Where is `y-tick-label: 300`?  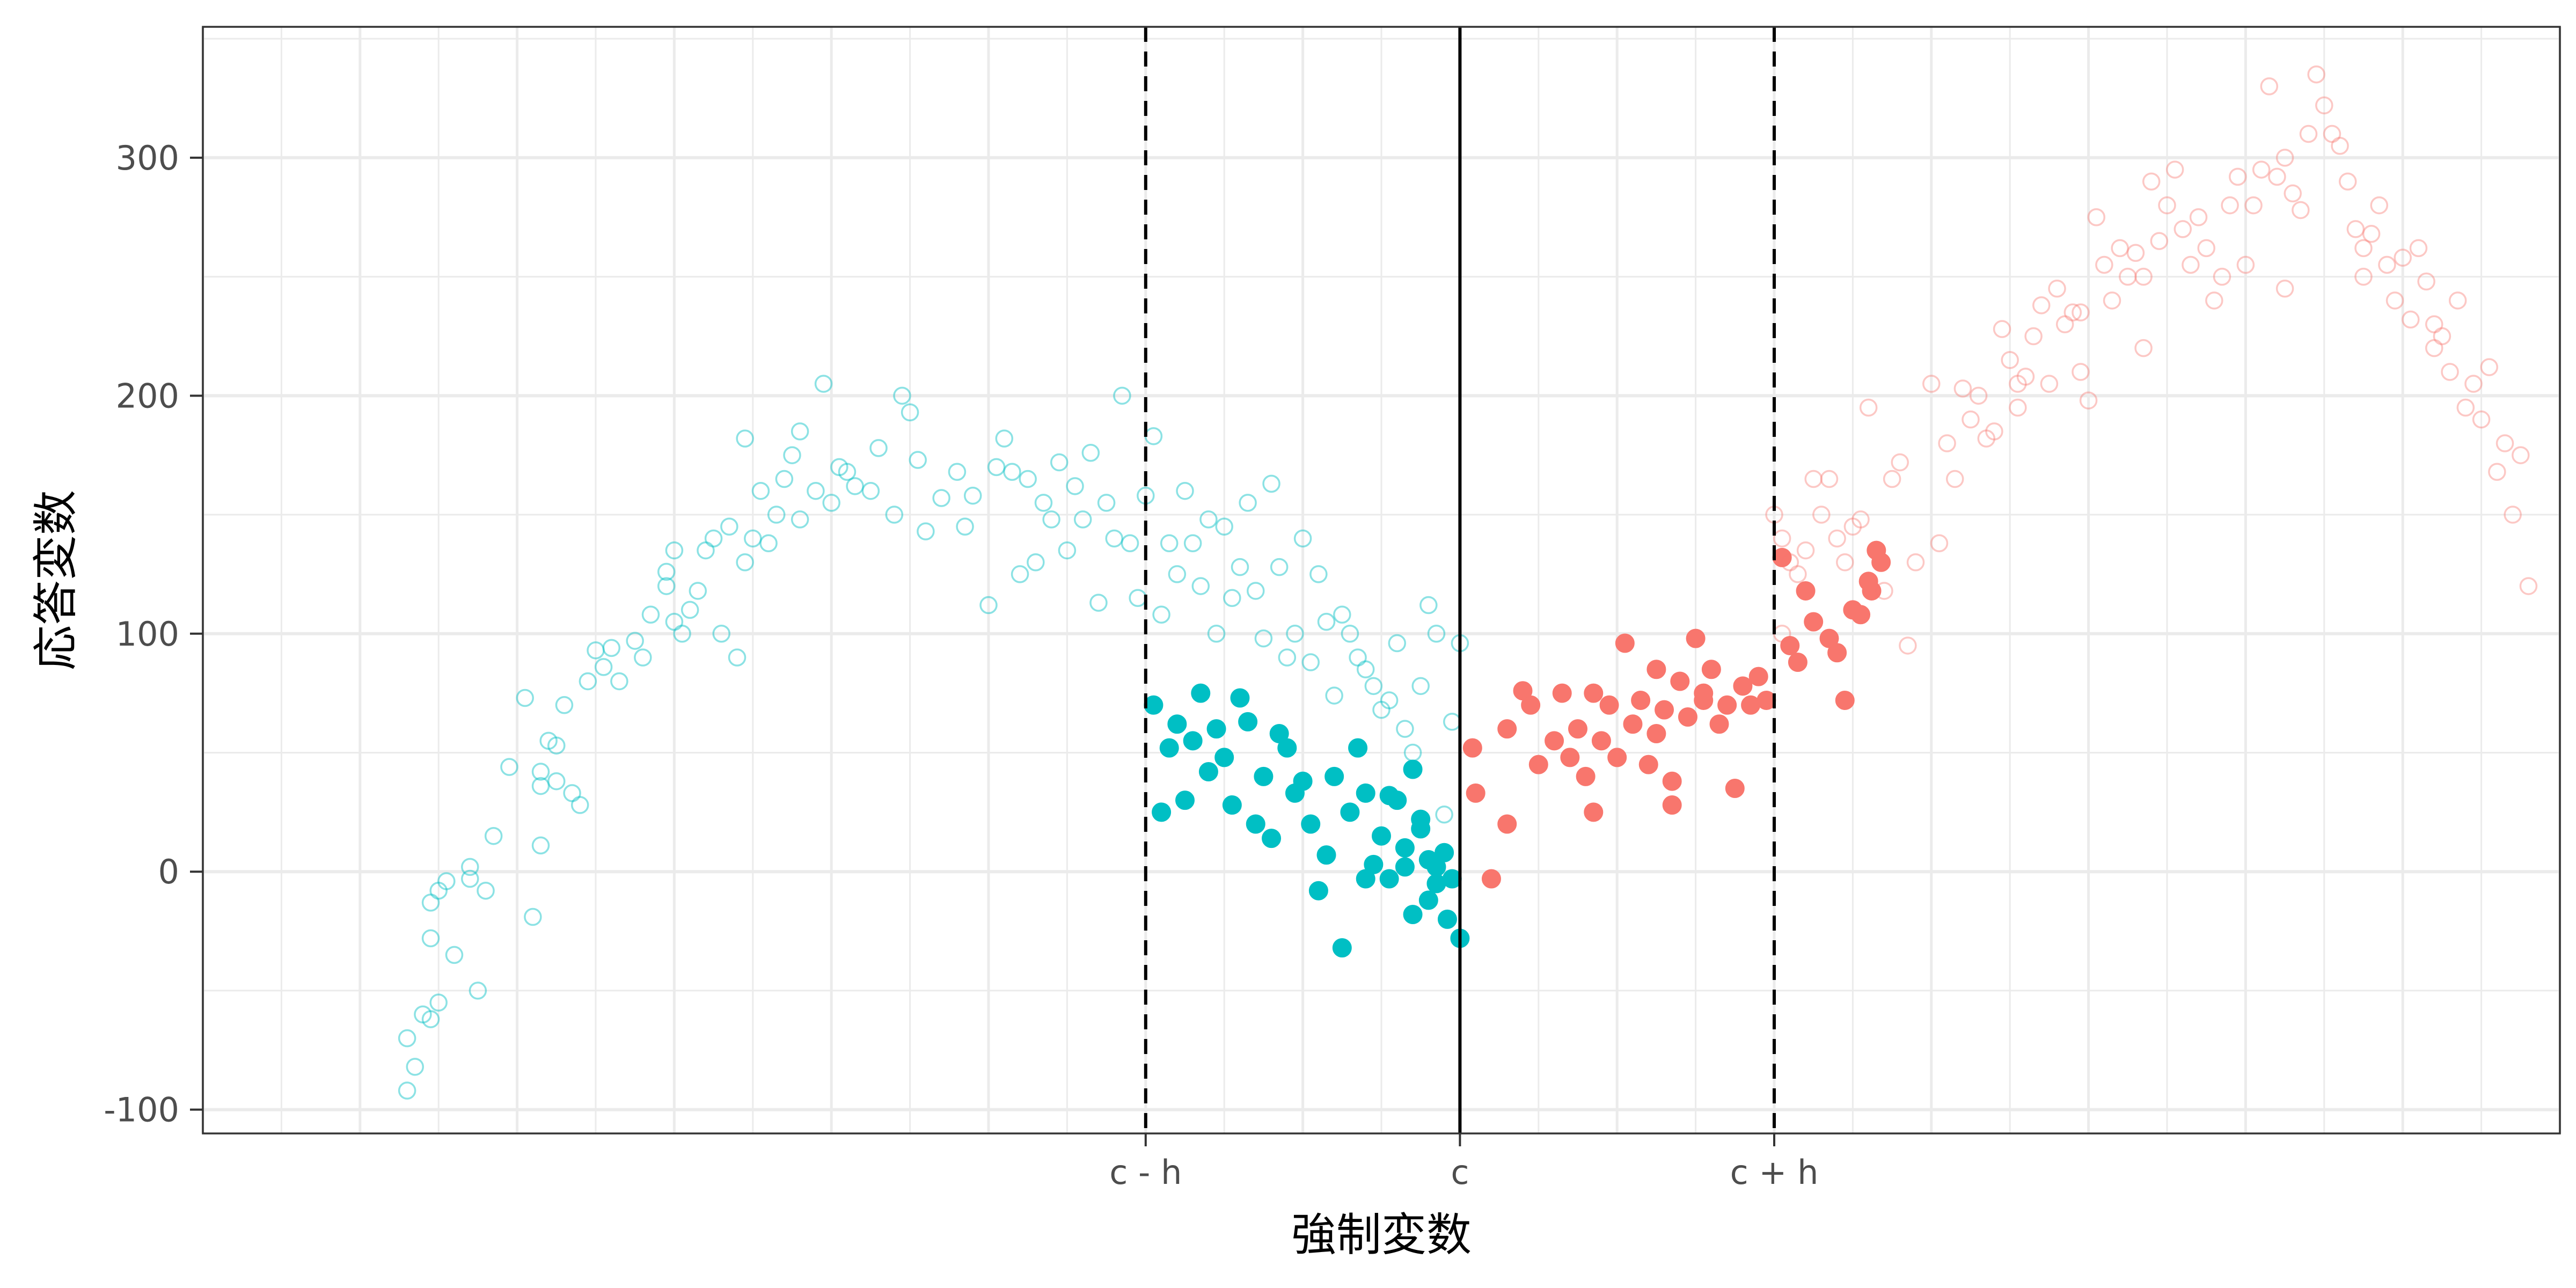 y-tick-label: 300 is located at coordinates (147, 158).